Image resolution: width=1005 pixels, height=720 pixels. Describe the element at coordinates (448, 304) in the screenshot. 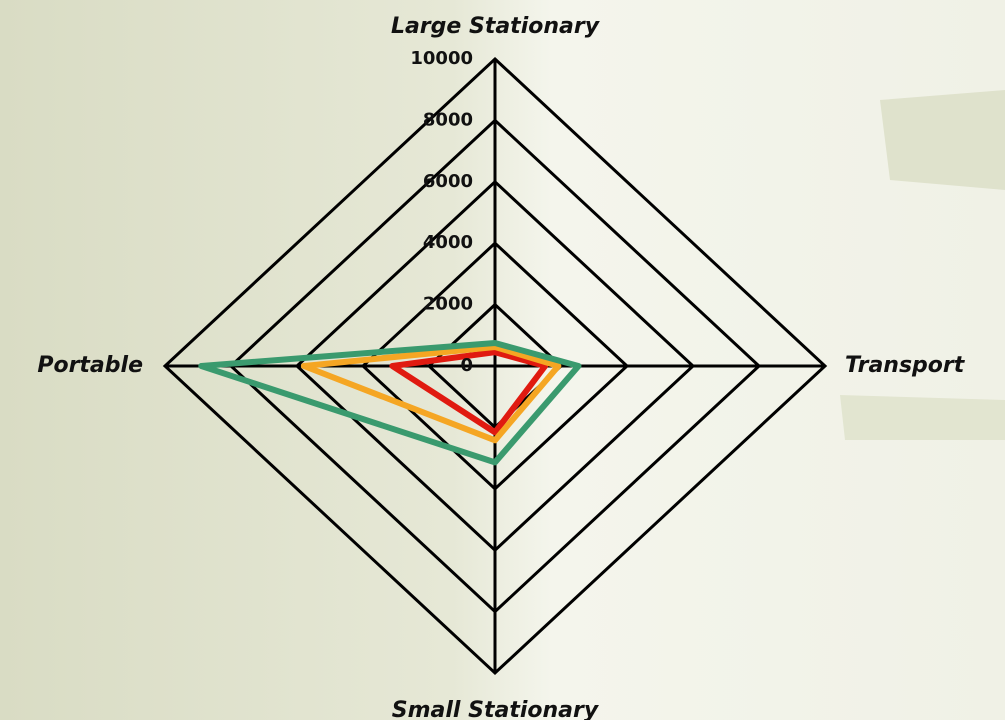

I see `tick-label: 2000` at that location.